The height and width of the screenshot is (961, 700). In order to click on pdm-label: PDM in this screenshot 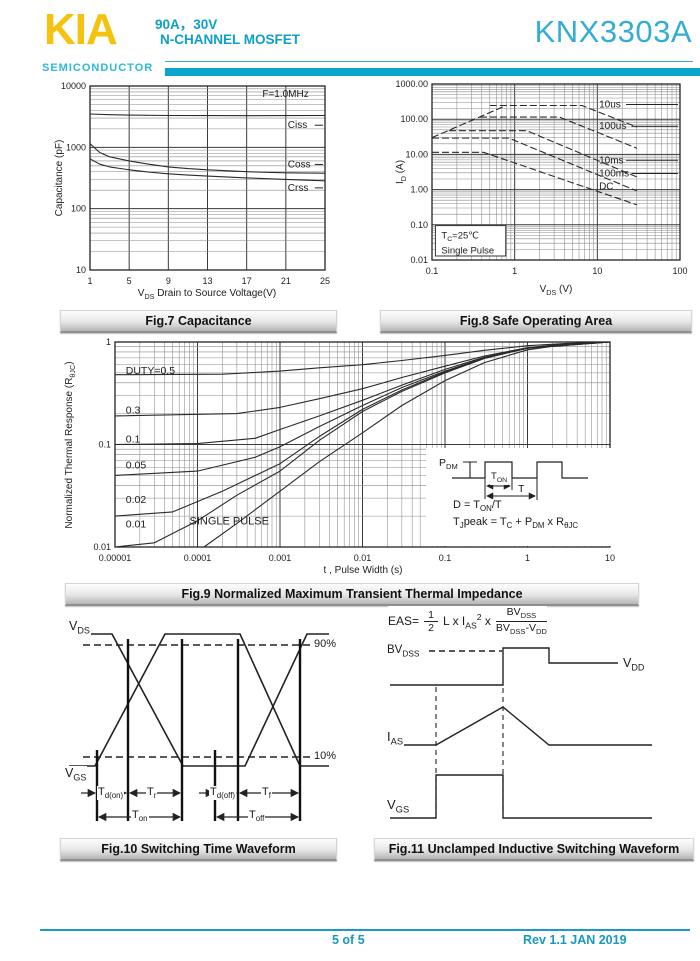, I will do `click(448, 464)`.